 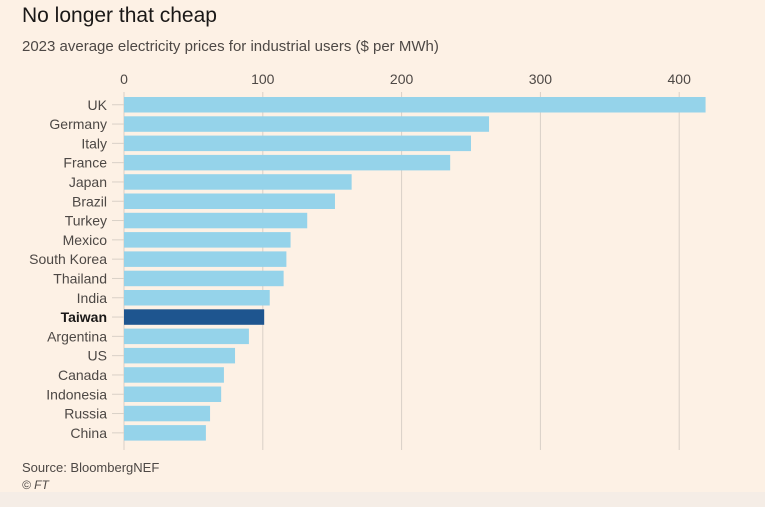 What do you see at coordinates (186, 336) in the screenshot?
I see `bar-argentina` at bounding box center [186, 336].